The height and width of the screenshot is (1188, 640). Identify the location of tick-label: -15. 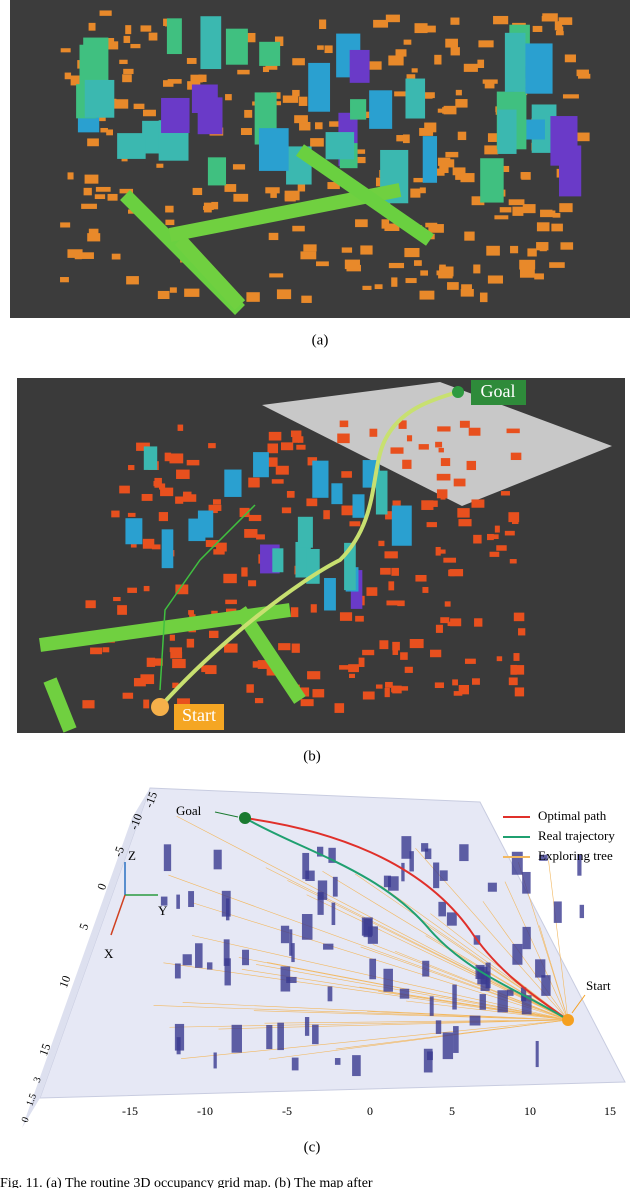
(130, 1111).